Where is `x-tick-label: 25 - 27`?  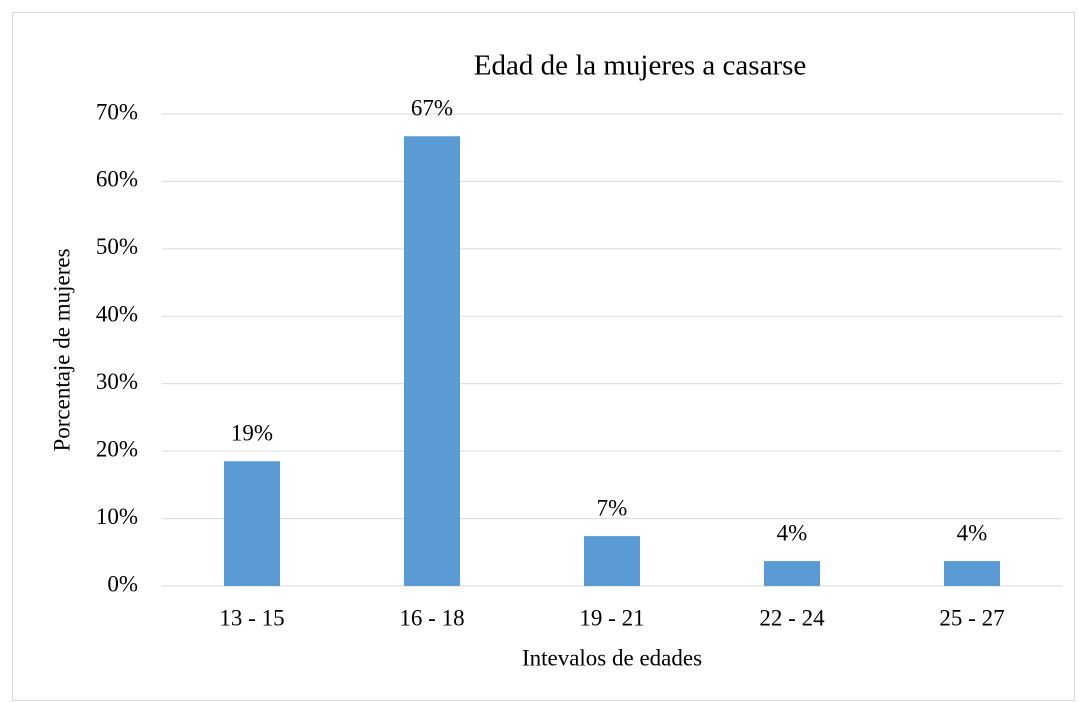
x-tick-label: 25 - 27 is located at coordinates (971, 617).